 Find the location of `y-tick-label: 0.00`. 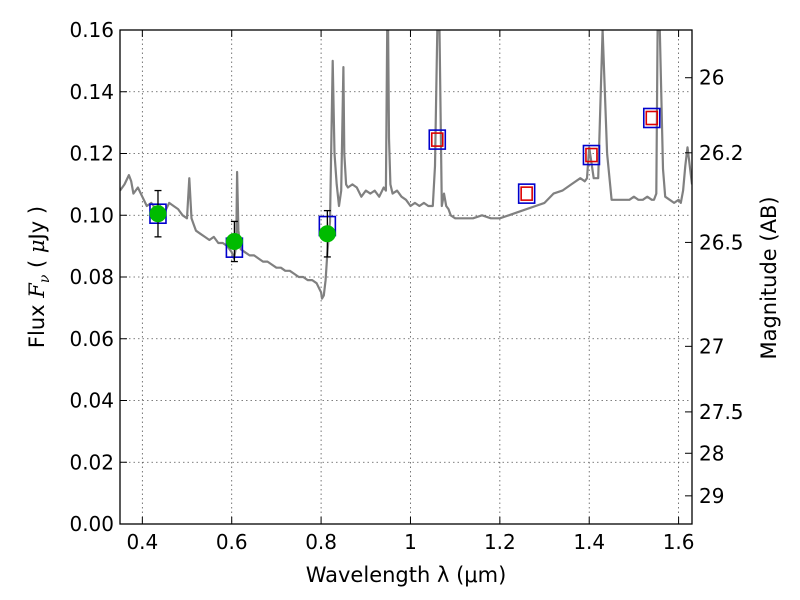

y-tick-label: 0.00 is located at coordinates (91, 524).